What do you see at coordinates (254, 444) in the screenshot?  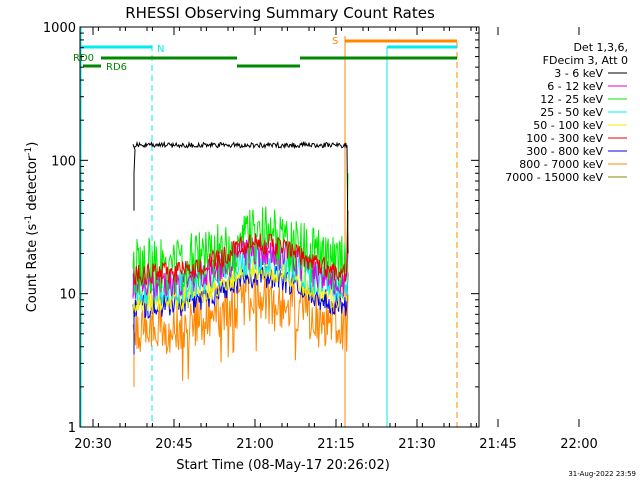 I see `x-tick-label: 21:00` at bounding box center [254, 444].